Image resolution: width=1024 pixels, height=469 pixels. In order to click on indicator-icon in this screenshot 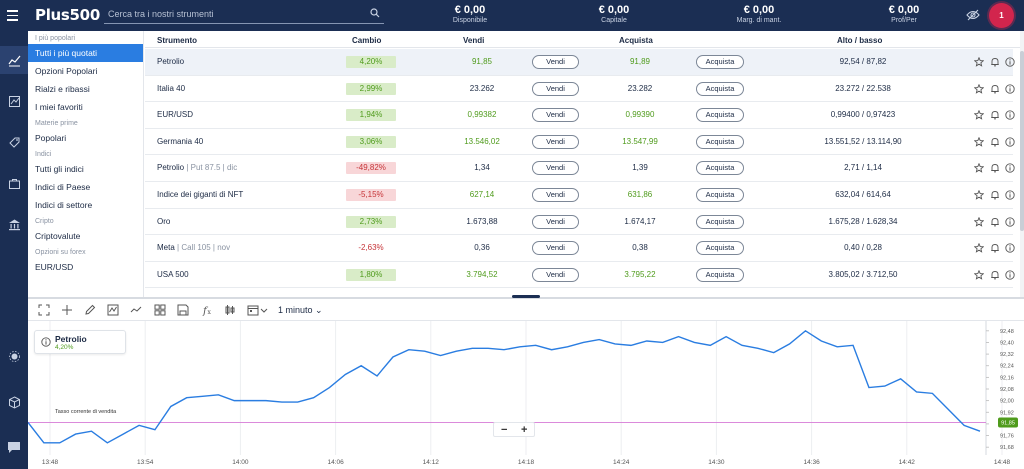, I will do `click(113, 310)`.